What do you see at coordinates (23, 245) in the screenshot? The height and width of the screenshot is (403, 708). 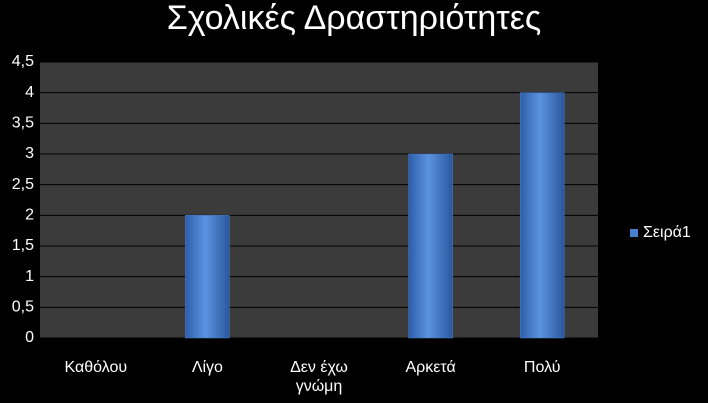 I see `y-tick-label: 1,5` at bounding box center [23, 245].